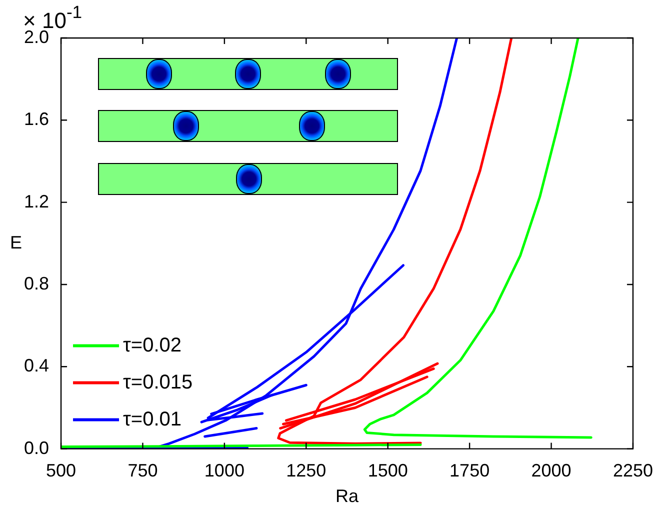 This screenshot has height=510, width=657. Describe the element at coordinates (306, 470) in the screenshot. I see `x-tick-label: 1250` at that location.